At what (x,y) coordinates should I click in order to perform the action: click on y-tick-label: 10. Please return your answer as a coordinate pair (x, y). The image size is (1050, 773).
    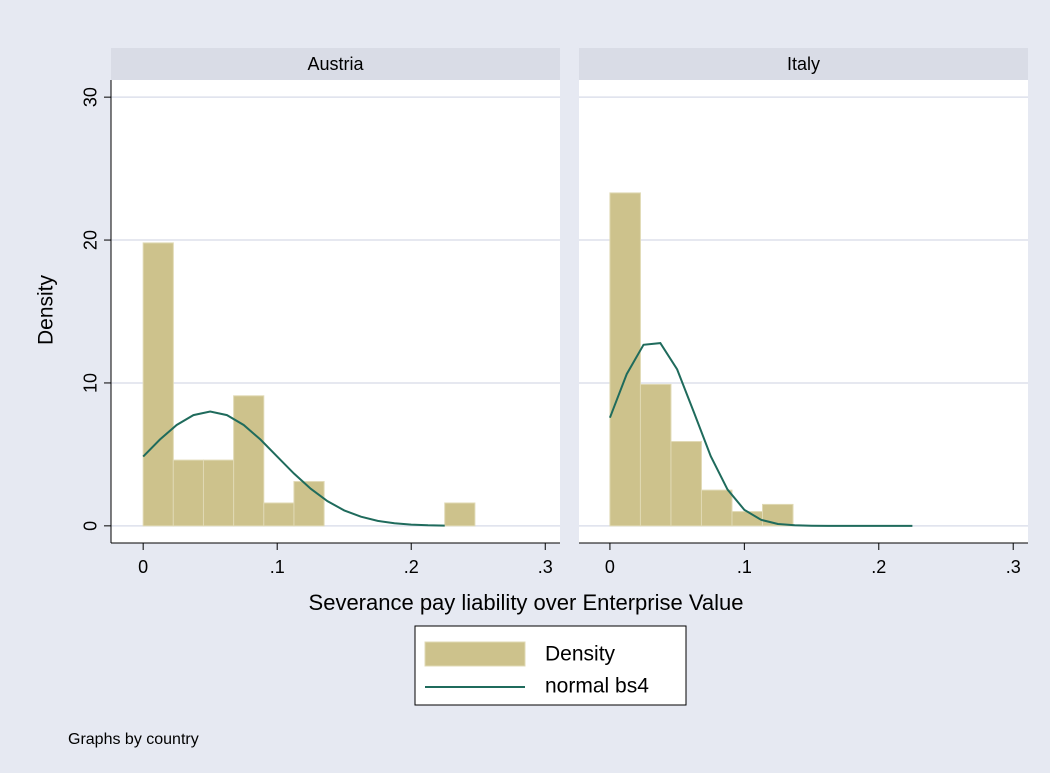
    Looking at the image, I should click on (91, 383).